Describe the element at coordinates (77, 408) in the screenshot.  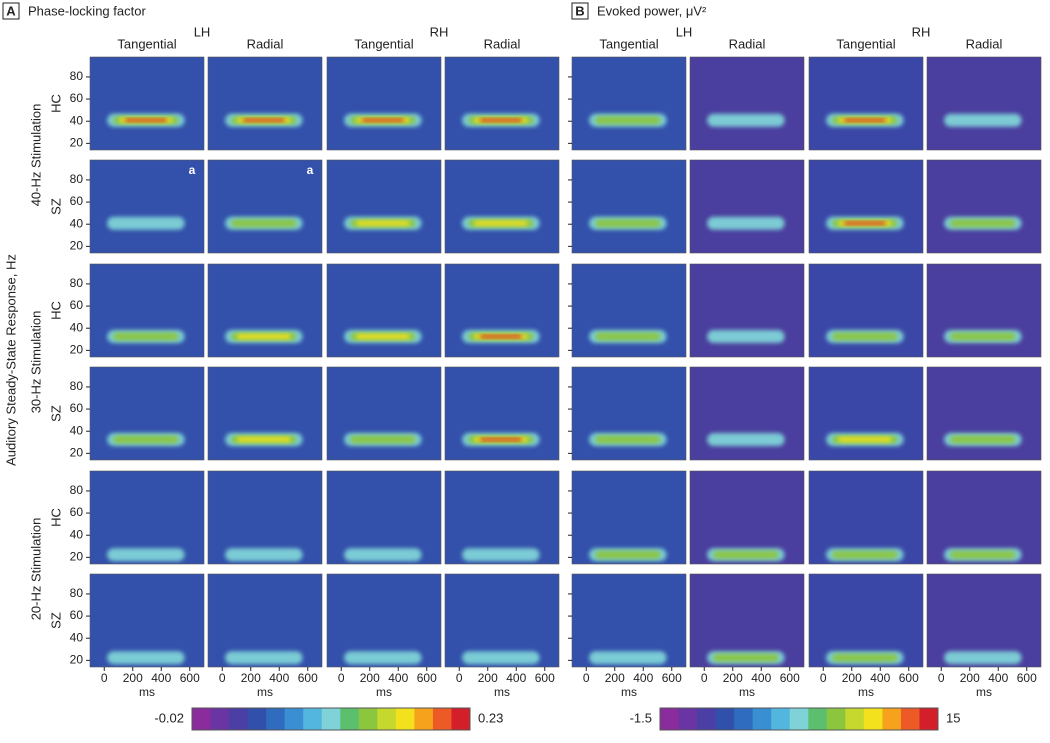
I see `y-tick-label: 60` at that location.